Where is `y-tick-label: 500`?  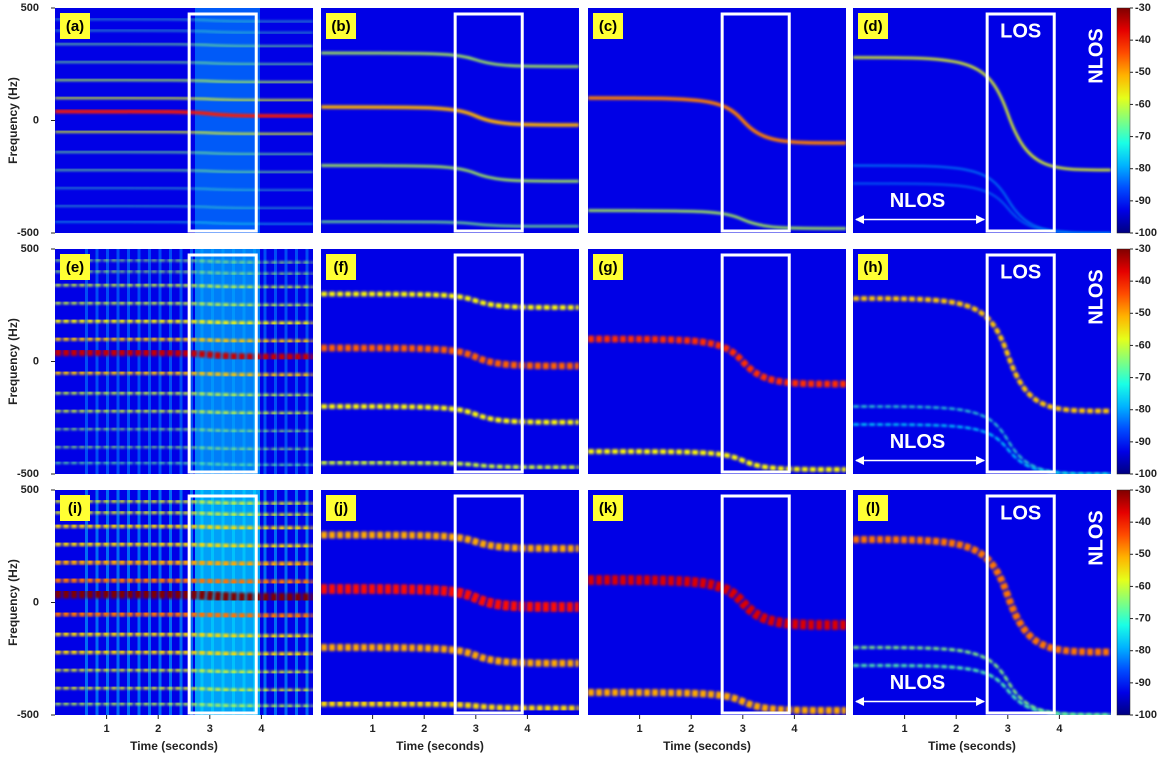 y-tick-label: 500 is located at coordinates (30, 249).